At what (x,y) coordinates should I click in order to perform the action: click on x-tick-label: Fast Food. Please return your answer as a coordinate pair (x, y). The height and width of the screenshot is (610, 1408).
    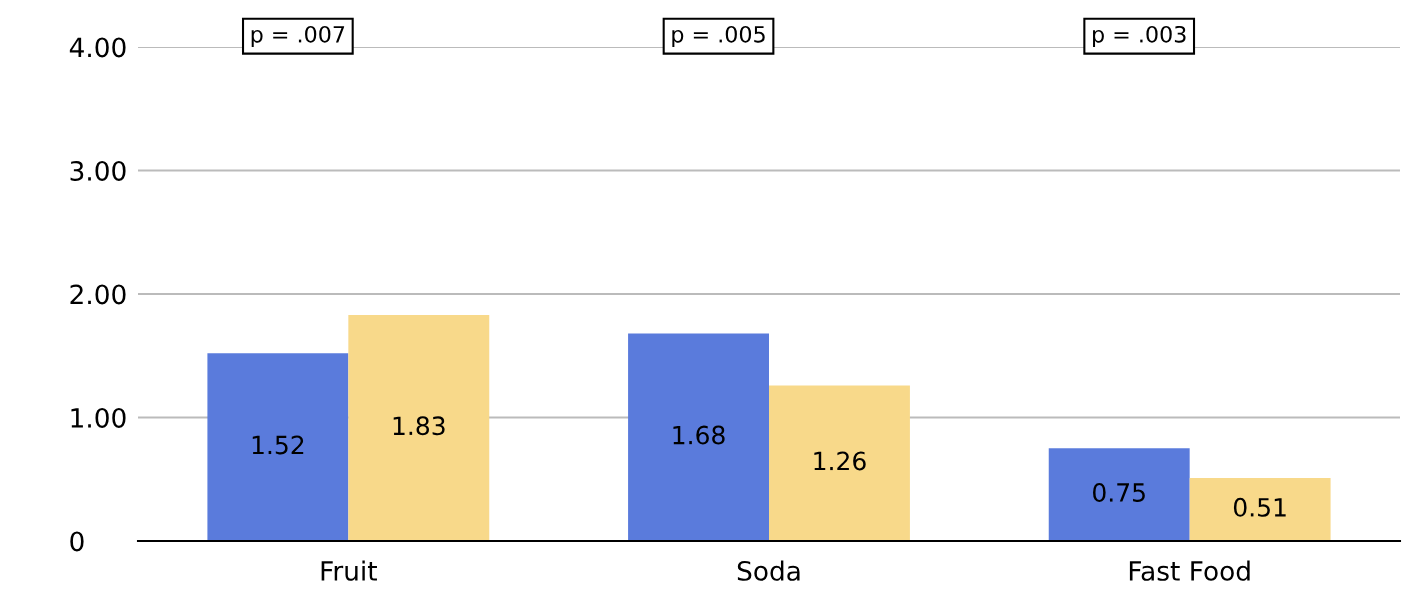
    Looking at the image, I should click on (1189, 570).